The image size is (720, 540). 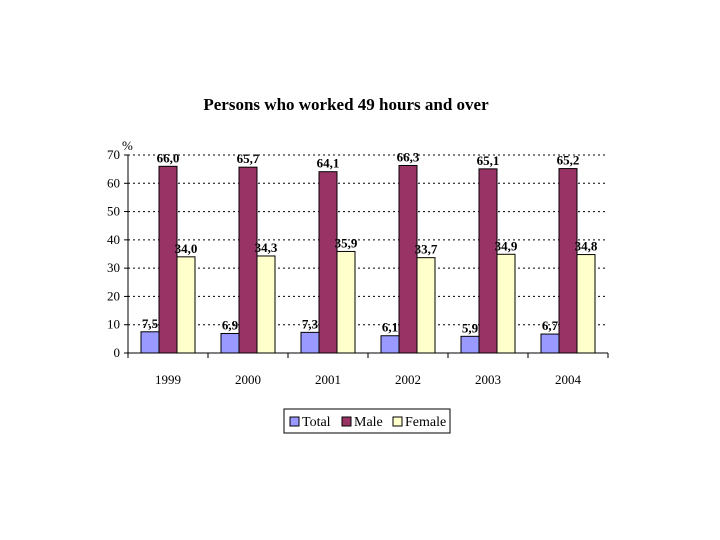 What do you see at coordinates (568, 379) in the screenshot?
I see `x-tick-label: 2004` at bounding box center [568, 379].